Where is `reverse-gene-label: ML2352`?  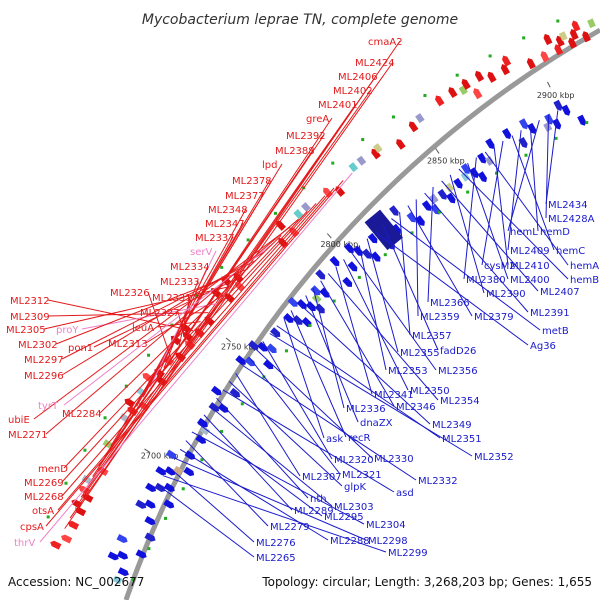 reverse-gene-label: ML2352 is located at coordinates (494, 457).